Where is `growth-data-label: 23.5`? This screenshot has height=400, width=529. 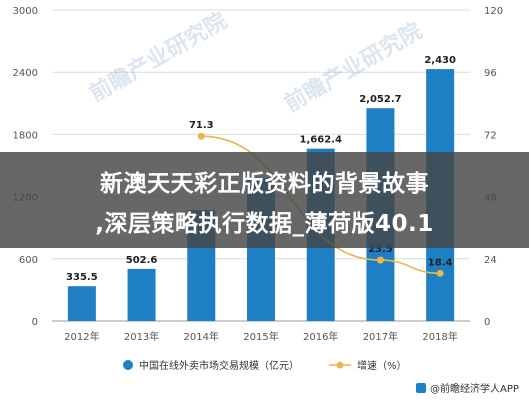 growth-data-label: 23.5 is located at coordinates (380, 249).